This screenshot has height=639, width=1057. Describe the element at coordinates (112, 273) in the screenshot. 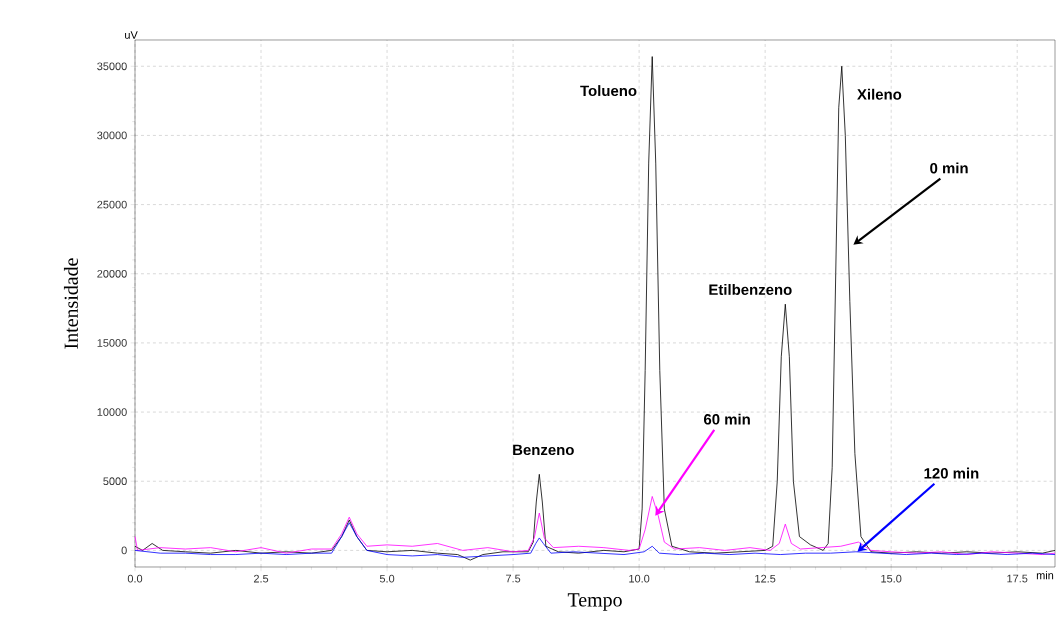

I see `y-tick-label: 20000` at that location.